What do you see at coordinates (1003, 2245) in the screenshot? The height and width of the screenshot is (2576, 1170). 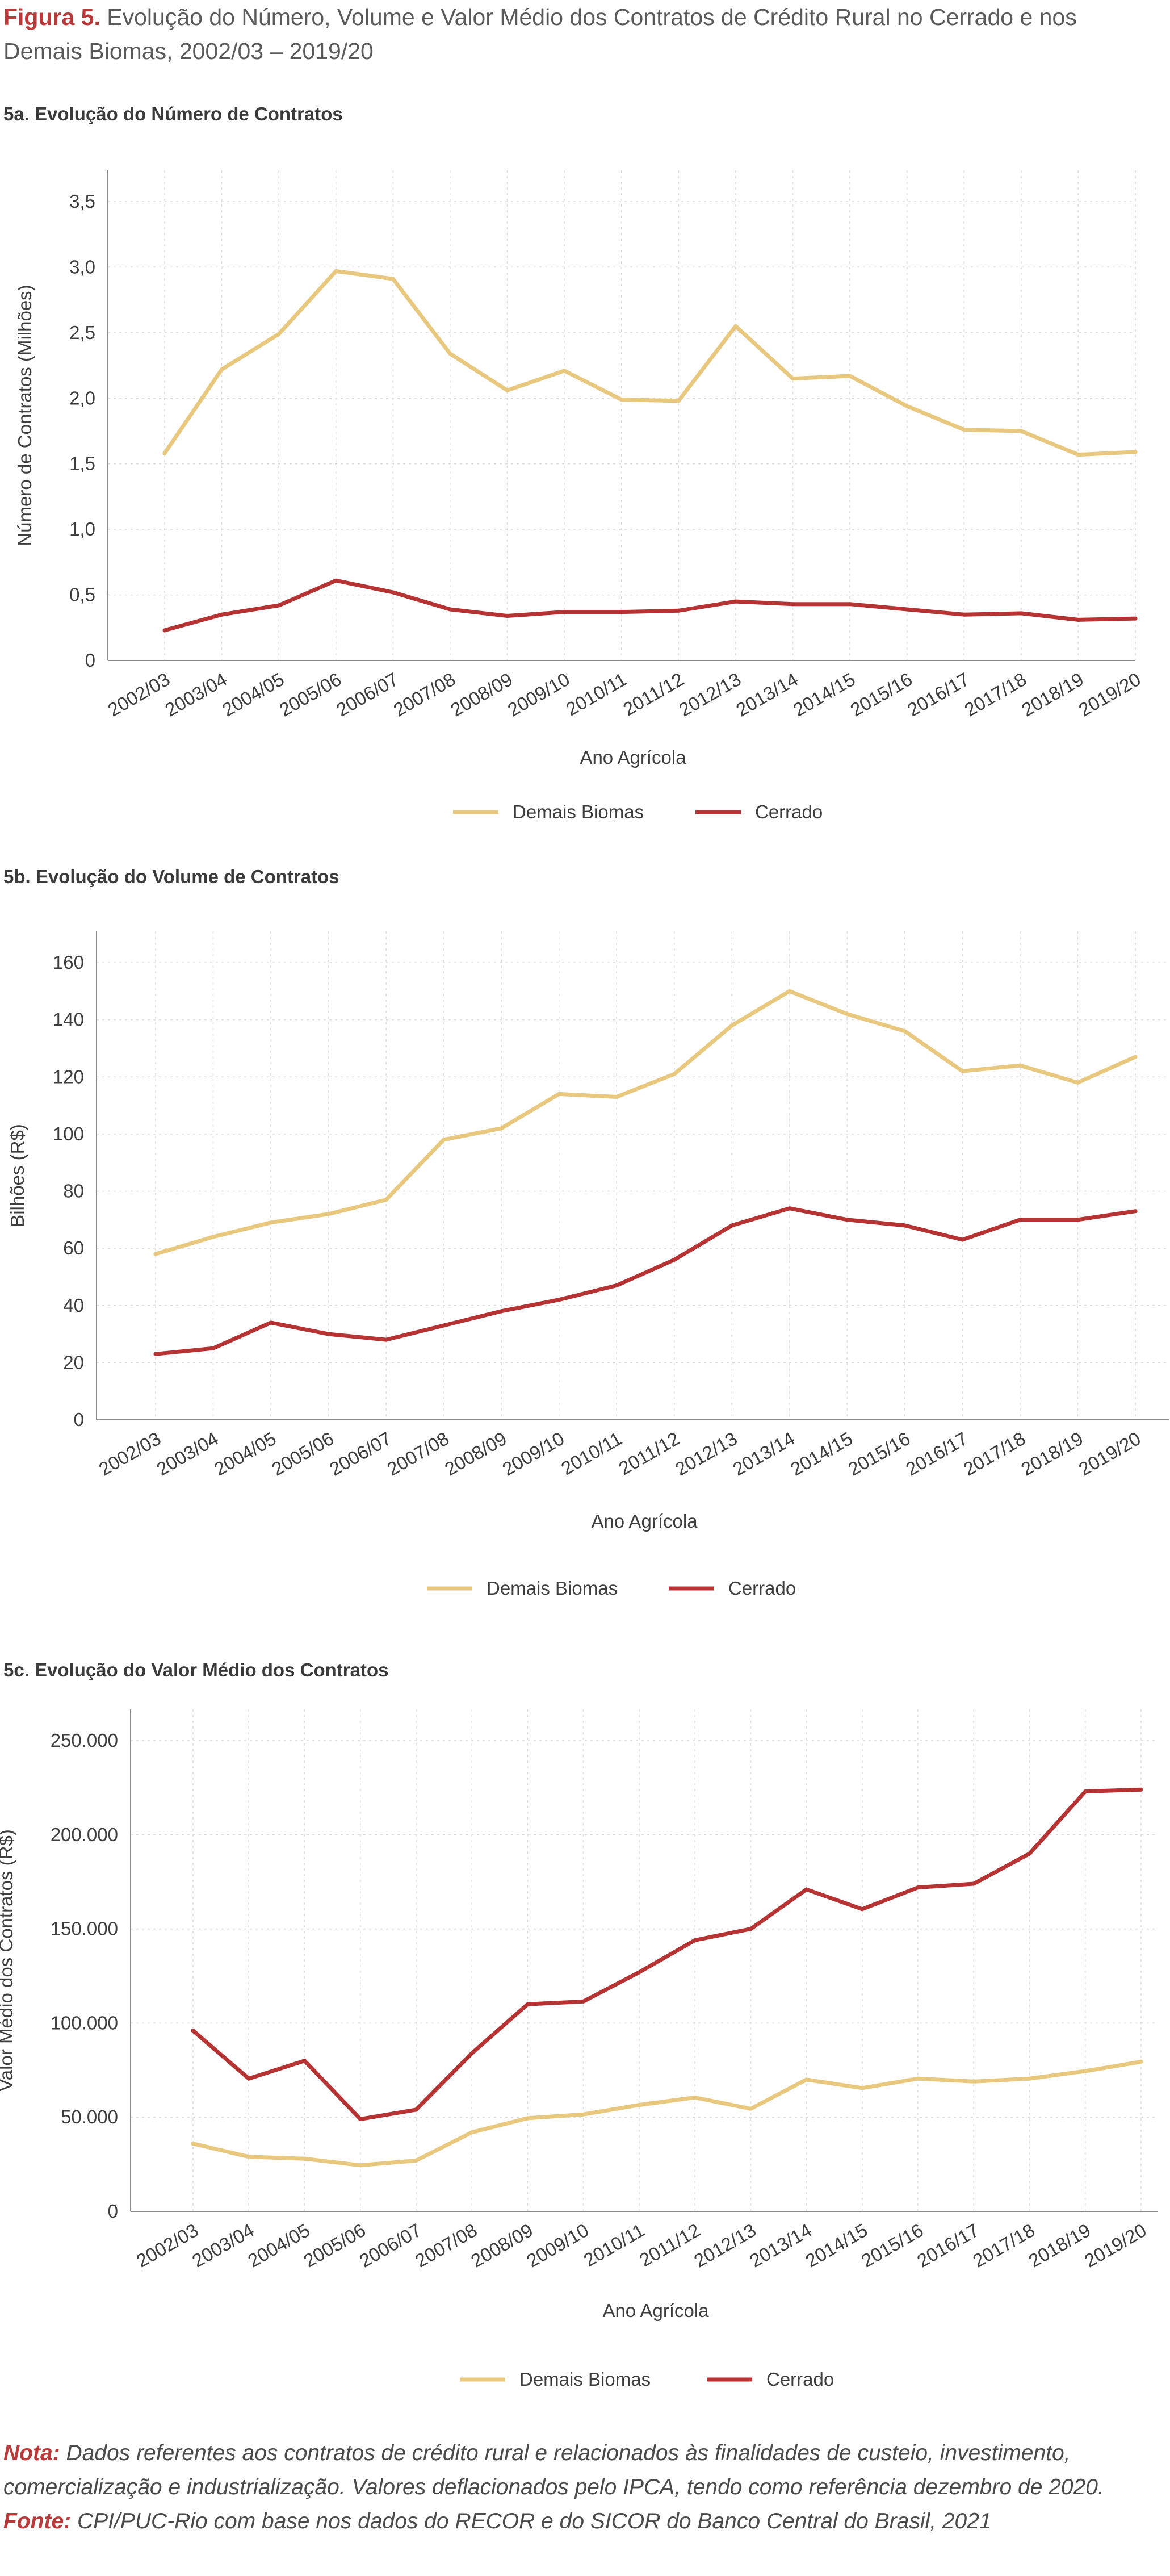 I see `x-tick-label: 2017/18` at bounding box center [1003, 2245].